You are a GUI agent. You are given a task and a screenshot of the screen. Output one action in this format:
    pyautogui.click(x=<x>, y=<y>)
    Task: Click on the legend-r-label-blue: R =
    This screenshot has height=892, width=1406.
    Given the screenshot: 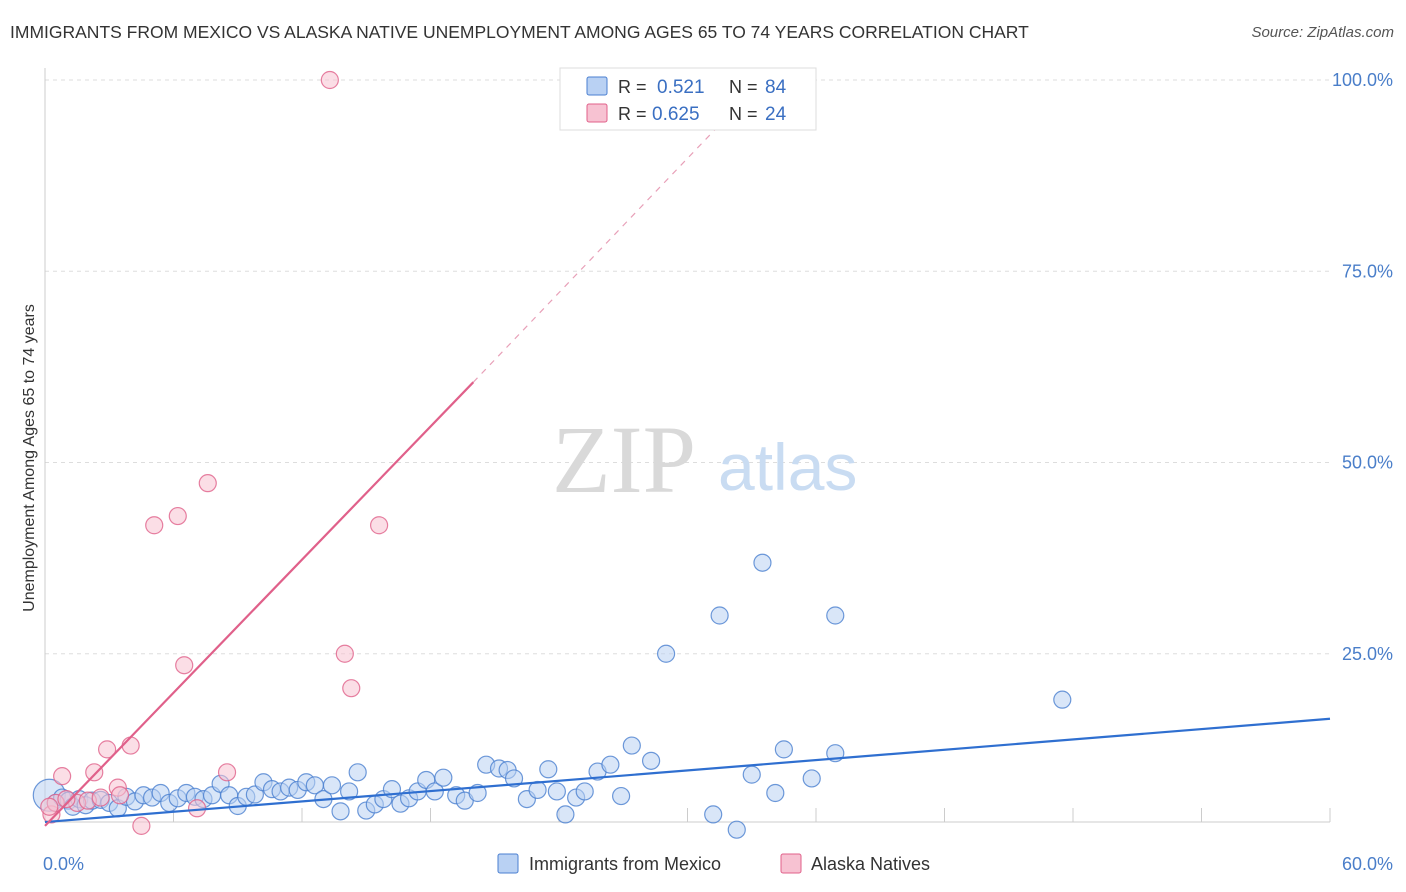 What is the action you would take?
    pyautogui.click(x=632, y=87)
    